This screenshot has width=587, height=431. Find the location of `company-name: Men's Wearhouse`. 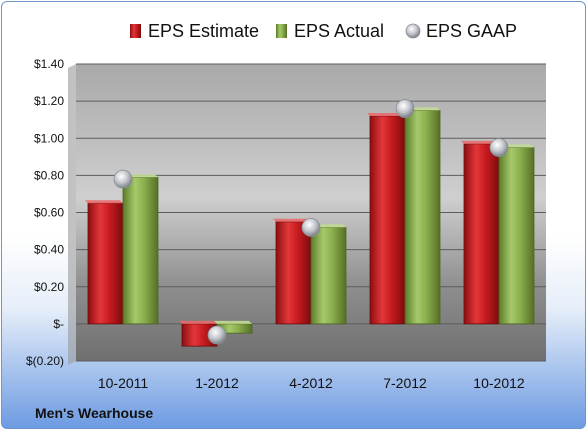

company-name: Men's Wearhouse is located at coordinates (94, 413).